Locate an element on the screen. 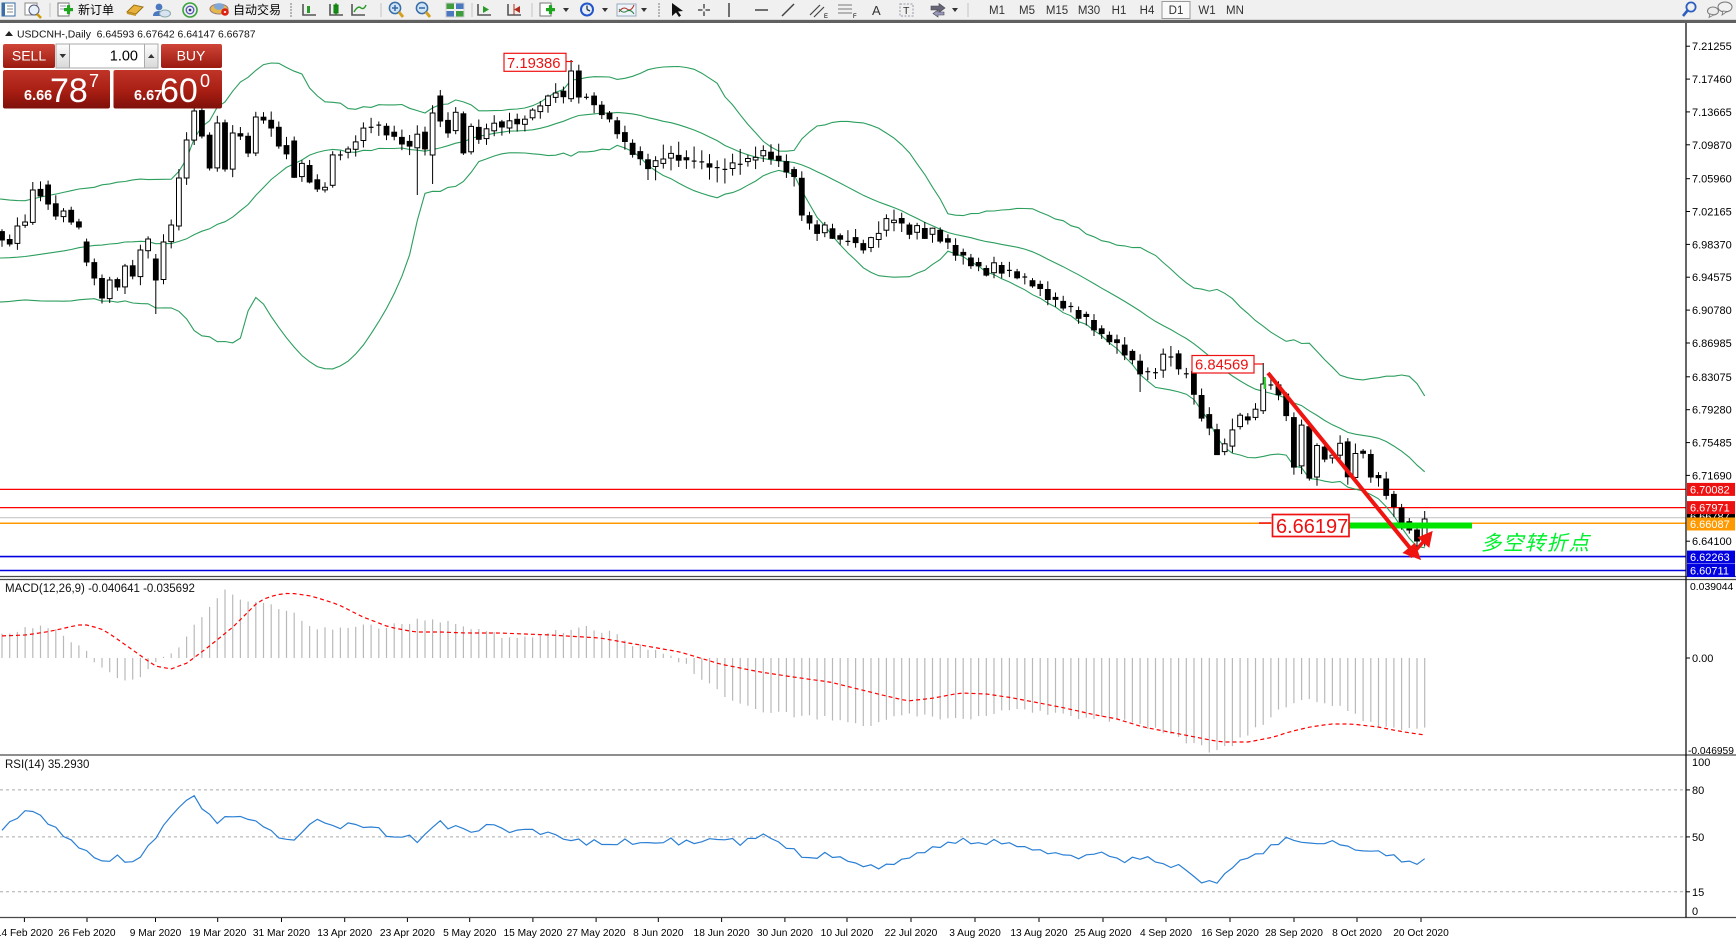 The width and height of the screenshot is (1736, 943). svg-text: 6.79280 is located at coordinates (1712, 411).